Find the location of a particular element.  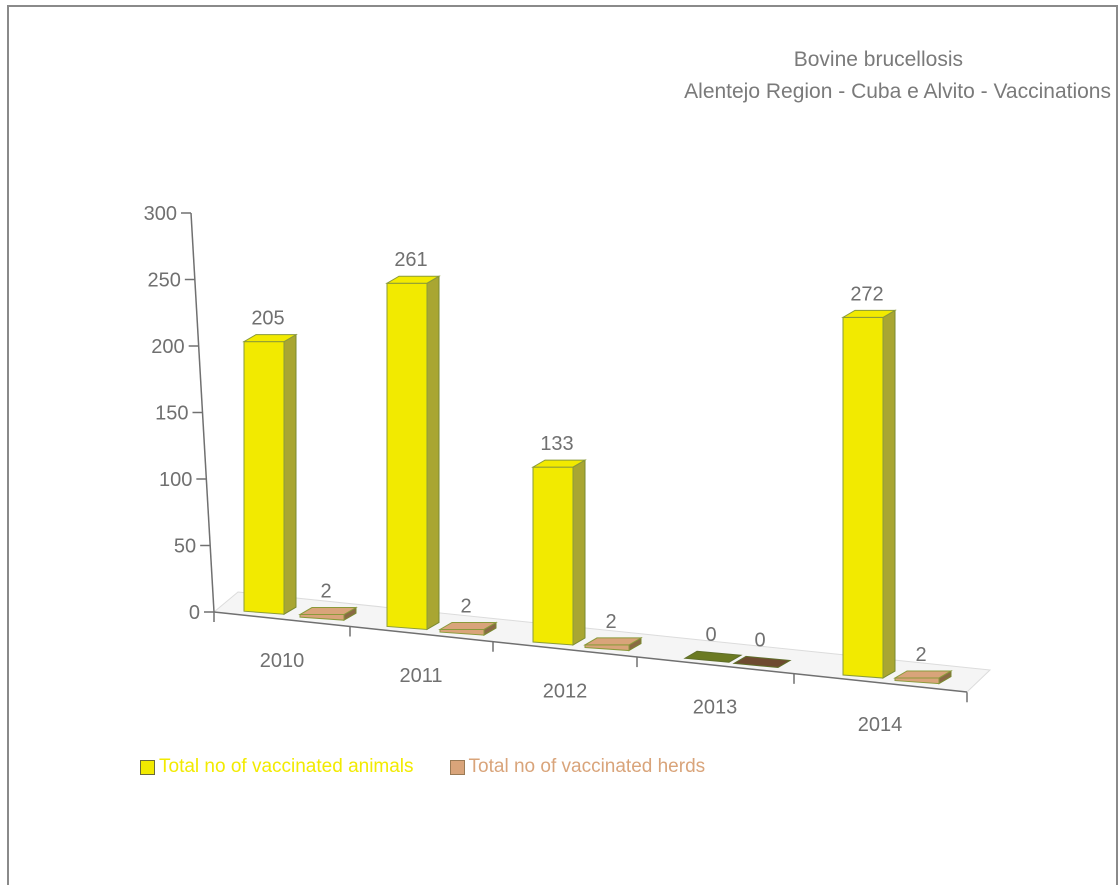

legend-label-herds: Total no of vaccinated herds is located at coordinates (587, 766).